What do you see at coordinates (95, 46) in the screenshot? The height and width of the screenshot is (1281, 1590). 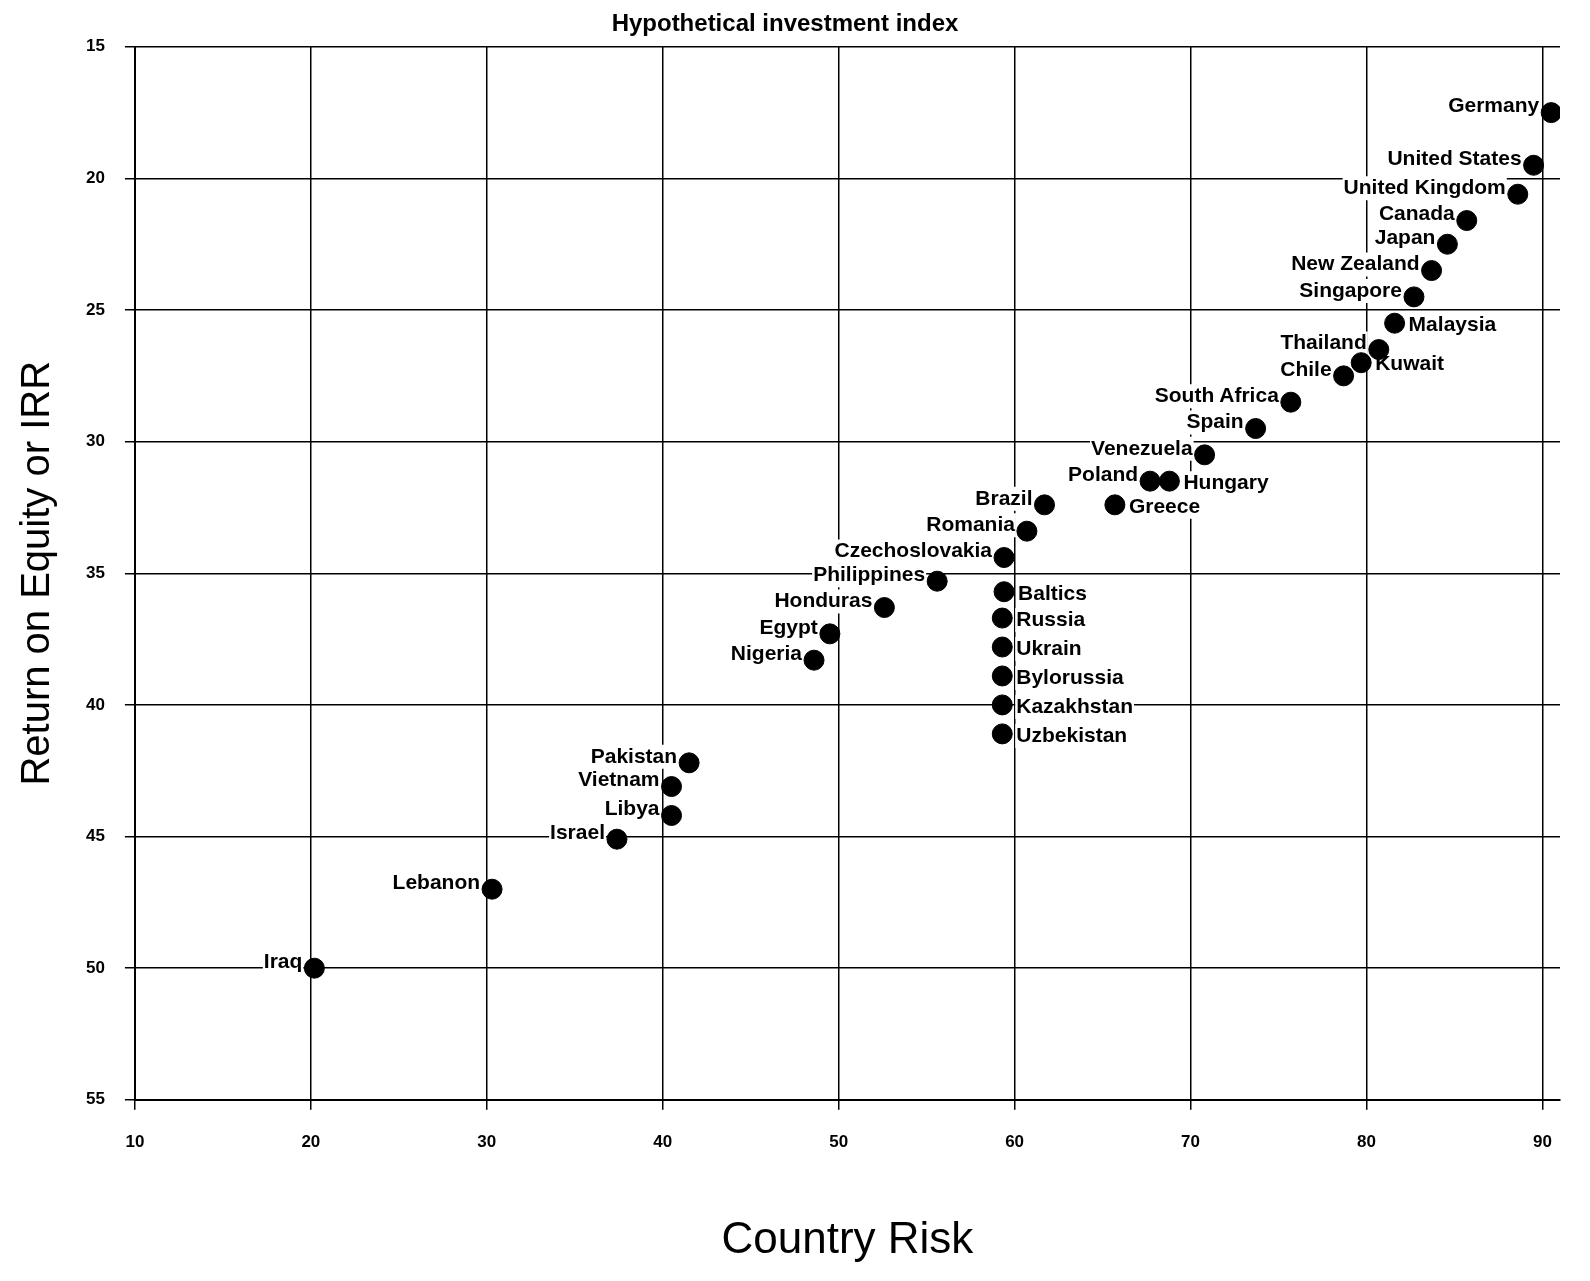 I see `y-tick-label: 15` at bounding box center [95, 46].